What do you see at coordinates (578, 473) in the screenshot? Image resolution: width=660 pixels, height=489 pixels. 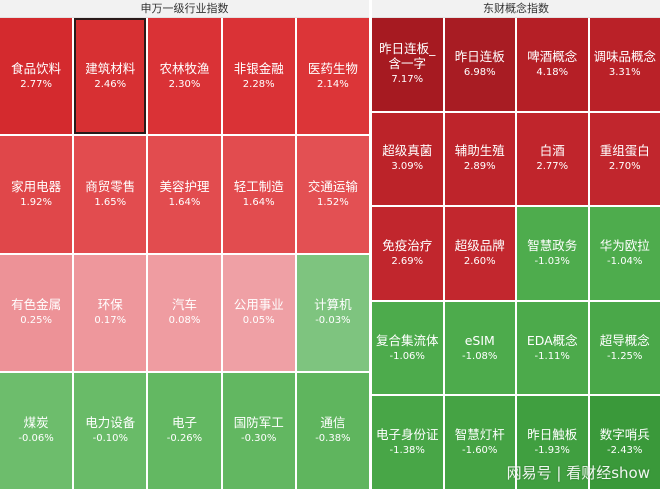 I see `watermark-text: 网易号 | 看财经show` at bounding box center [578, 473].